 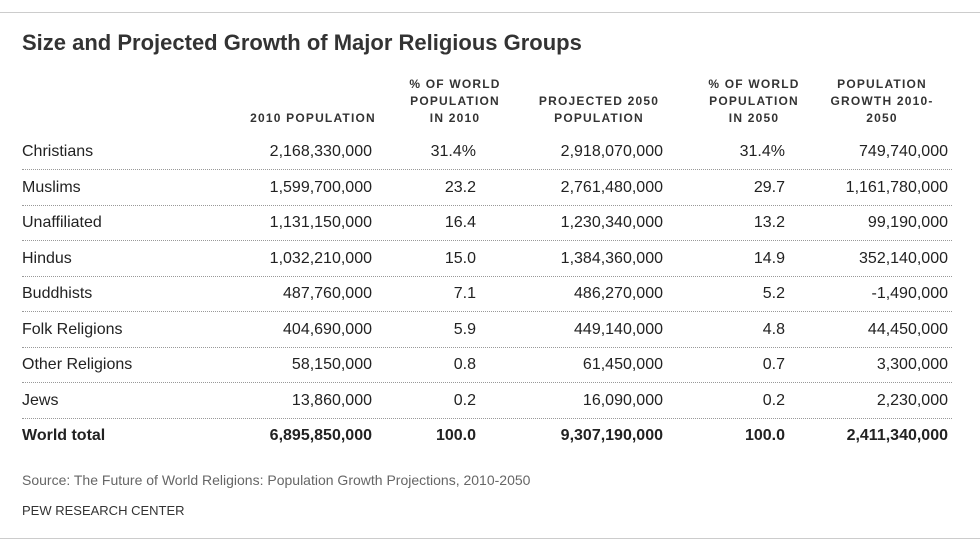 What do you see at coordinates (51, 187) in the screenshot?
I see `row-label: Muslims` at bounding box center [51, 187].